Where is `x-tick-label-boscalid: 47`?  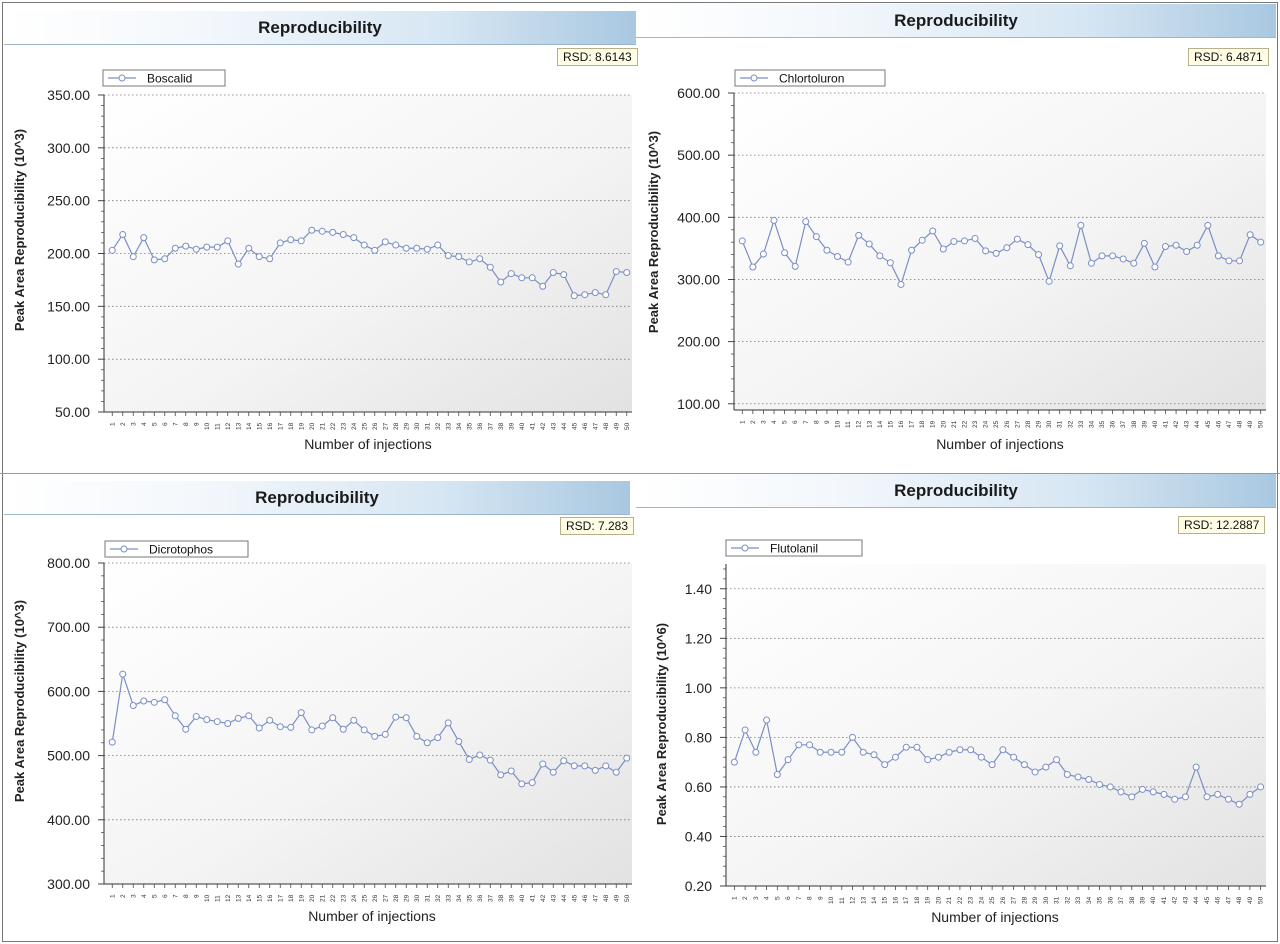 x-tick-label-boscalid: 47 is located at coordinates (595, 426).